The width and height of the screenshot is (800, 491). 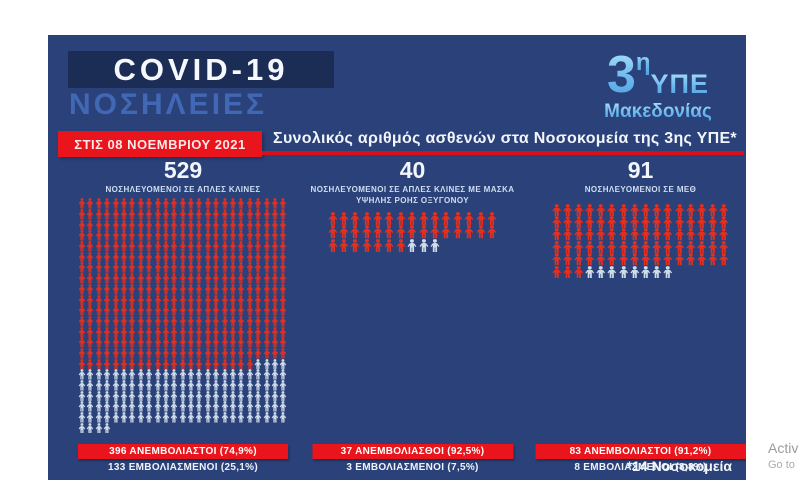 I want to click on banner-unvaccinated-high-flow-mask: 37 ΑΝΕΜΒΟΛΙΑΣΘΟΙ (92,5%), so click(x=412, y=451).